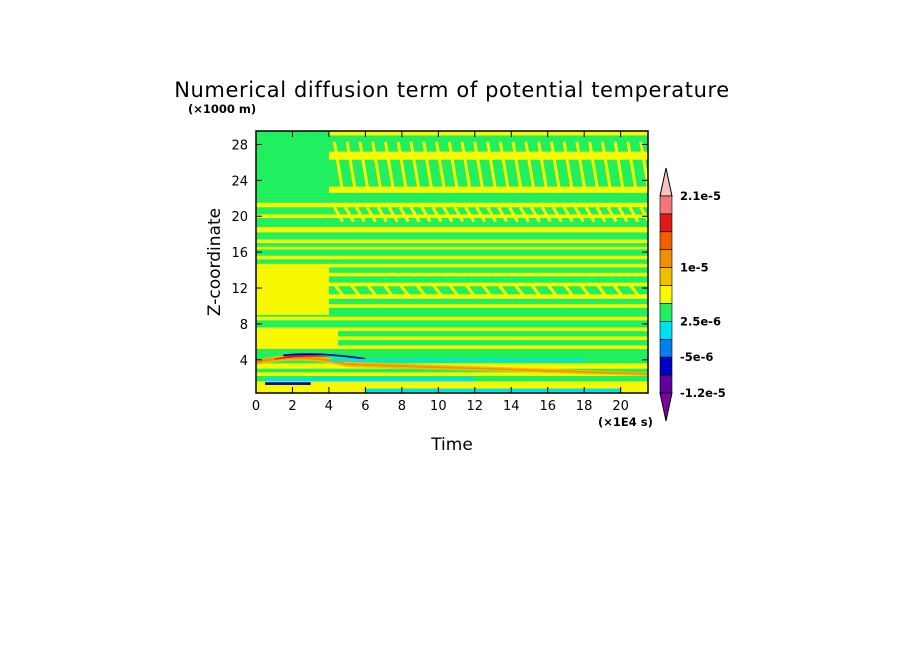 This screenshot has height=654, width=904. What do you see at coordinates (475, 406) in the screenshot?
I see `x-tick-label: 12` at bounding box center [475, 406].